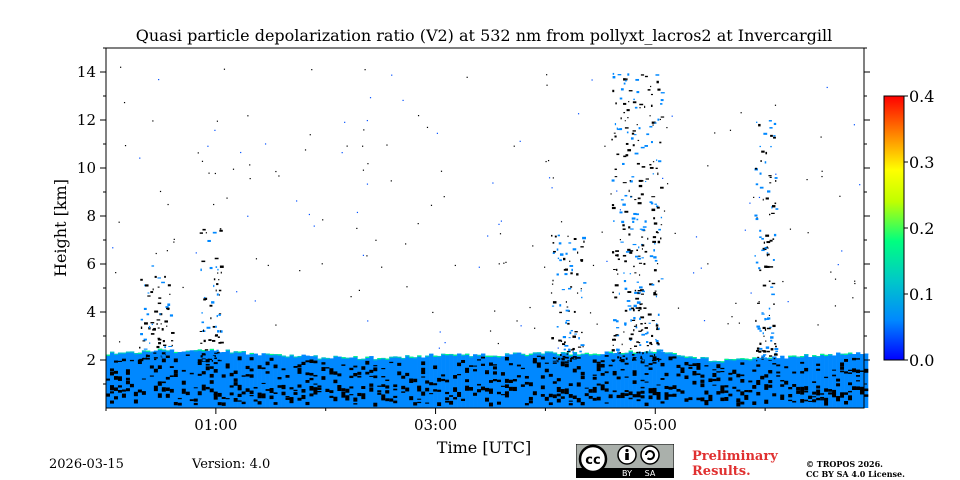  Describe the element at coordinates (650, 473) in the screenshot. I see `sa-label: SA` at that location.